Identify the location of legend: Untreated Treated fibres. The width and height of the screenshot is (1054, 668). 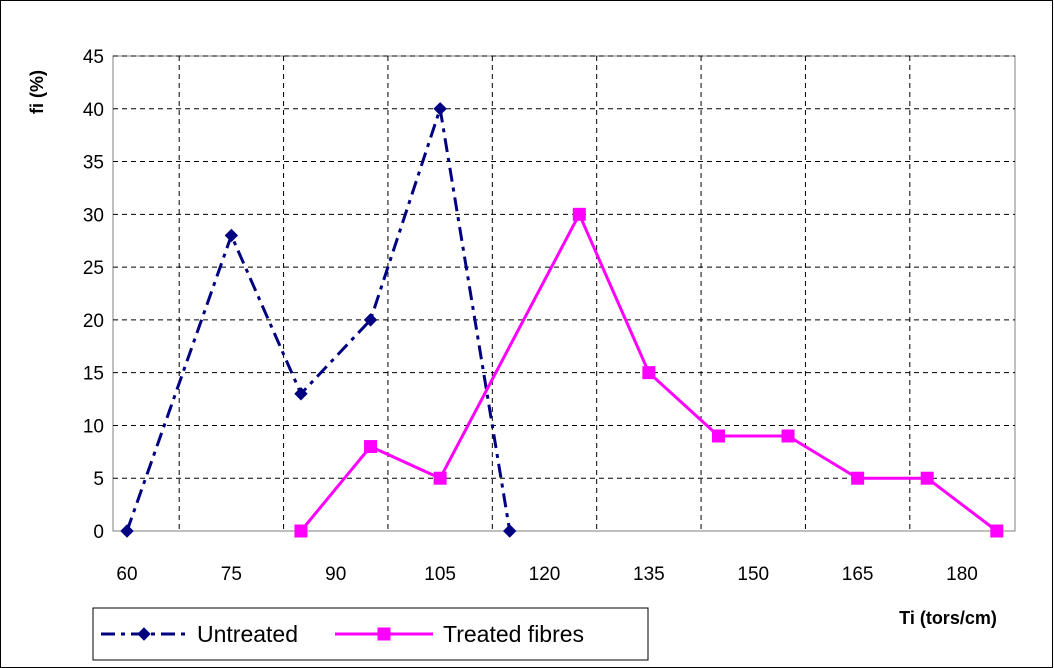
(370, 634).